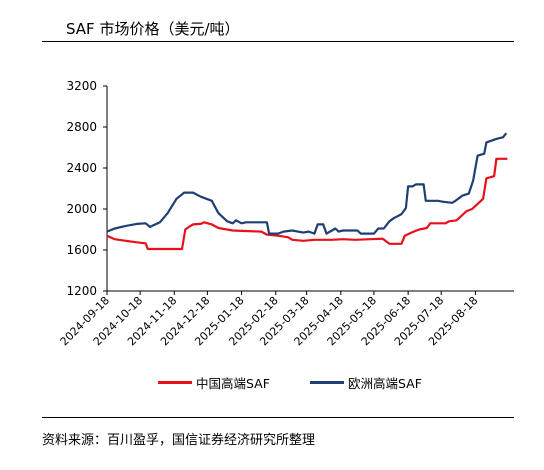 This screenshot has width=544, height=470. I want to click on legend-label-china: 中国高端SAF, so click(233, 383).